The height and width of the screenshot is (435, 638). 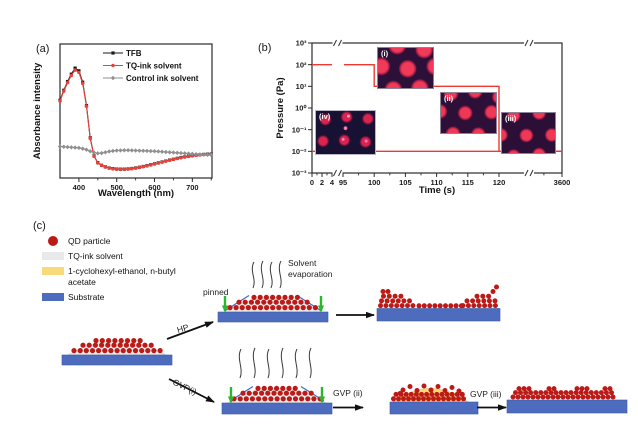 I want to click on b-x-tick-label: 3600, so click(x=562, y=182).